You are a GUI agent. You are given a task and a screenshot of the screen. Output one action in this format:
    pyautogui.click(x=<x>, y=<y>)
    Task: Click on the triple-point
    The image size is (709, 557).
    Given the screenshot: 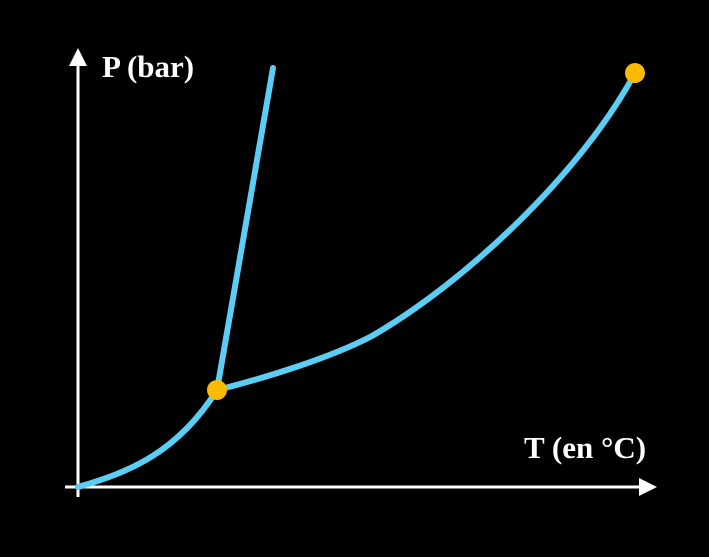 What is the action you would take?
    pyautogui.click(x=217, y=390)
    